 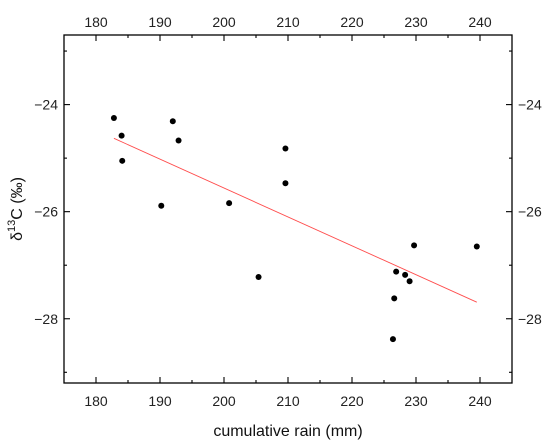 I want to click on x-tick-label-top: 180, so click(x=96, y=22).